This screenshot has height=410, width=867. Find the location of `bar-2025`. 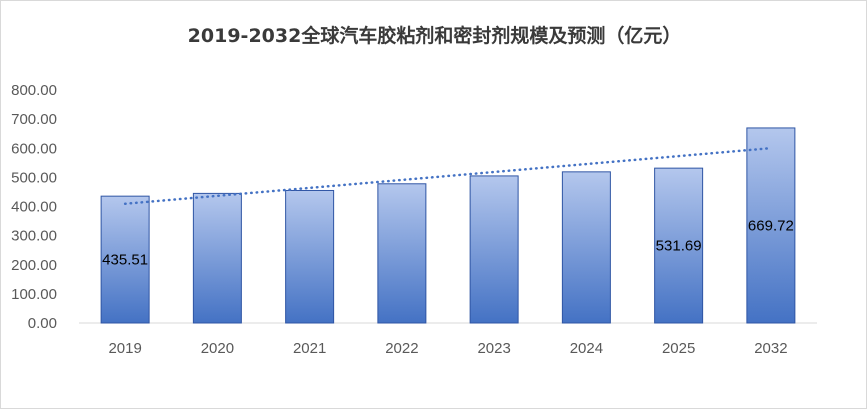

bar-2025 is located at coordinates (679, 245).